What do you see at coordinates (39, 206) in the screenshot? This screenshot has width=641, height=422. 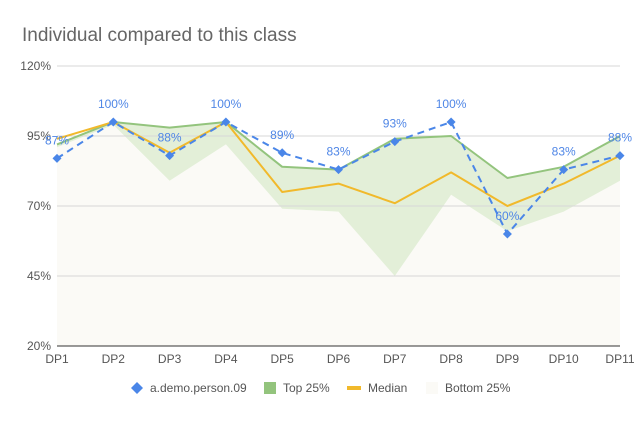 I see `y-tick-label: 70%` at bounding box center [39, 206].